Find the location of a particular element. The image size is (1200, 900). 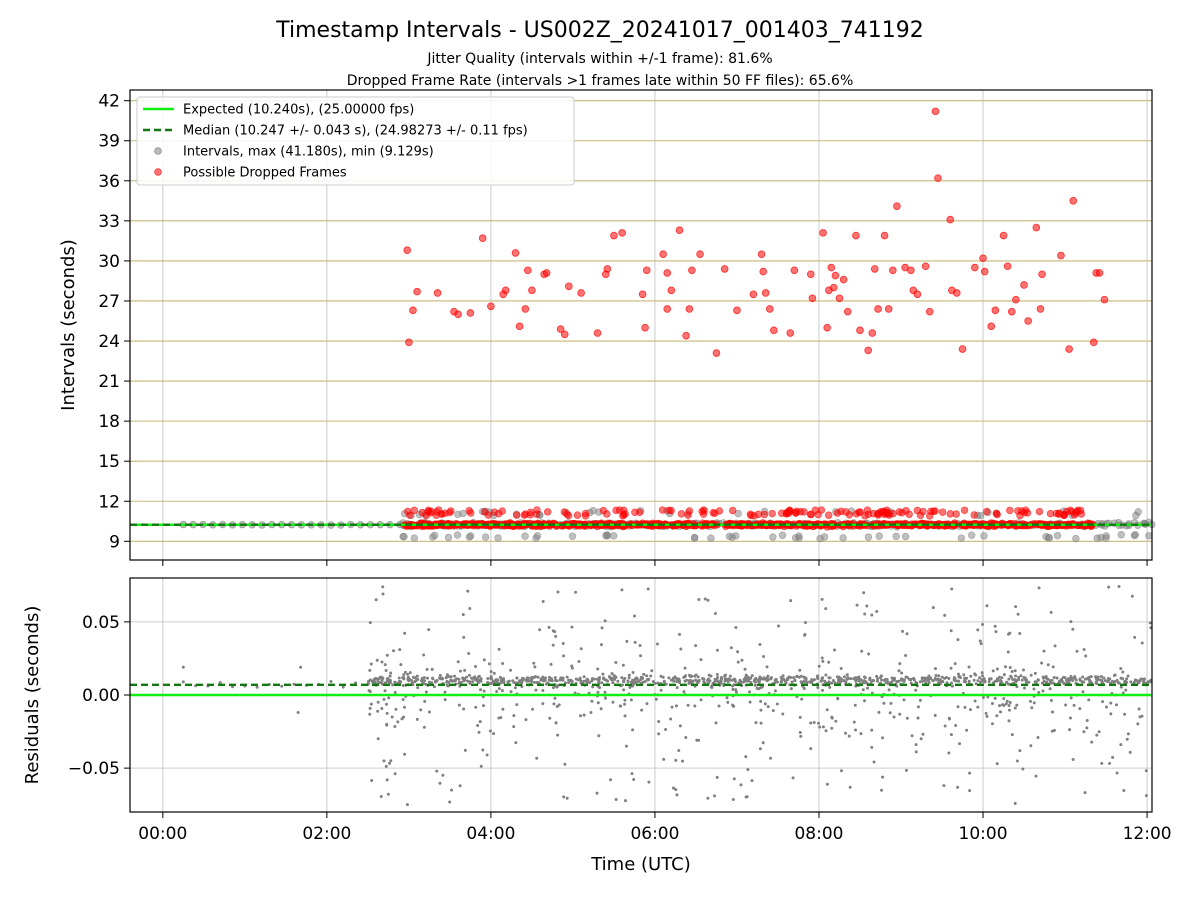

x-axis-label: Time (UTC) is located at coordinates (640, 864).